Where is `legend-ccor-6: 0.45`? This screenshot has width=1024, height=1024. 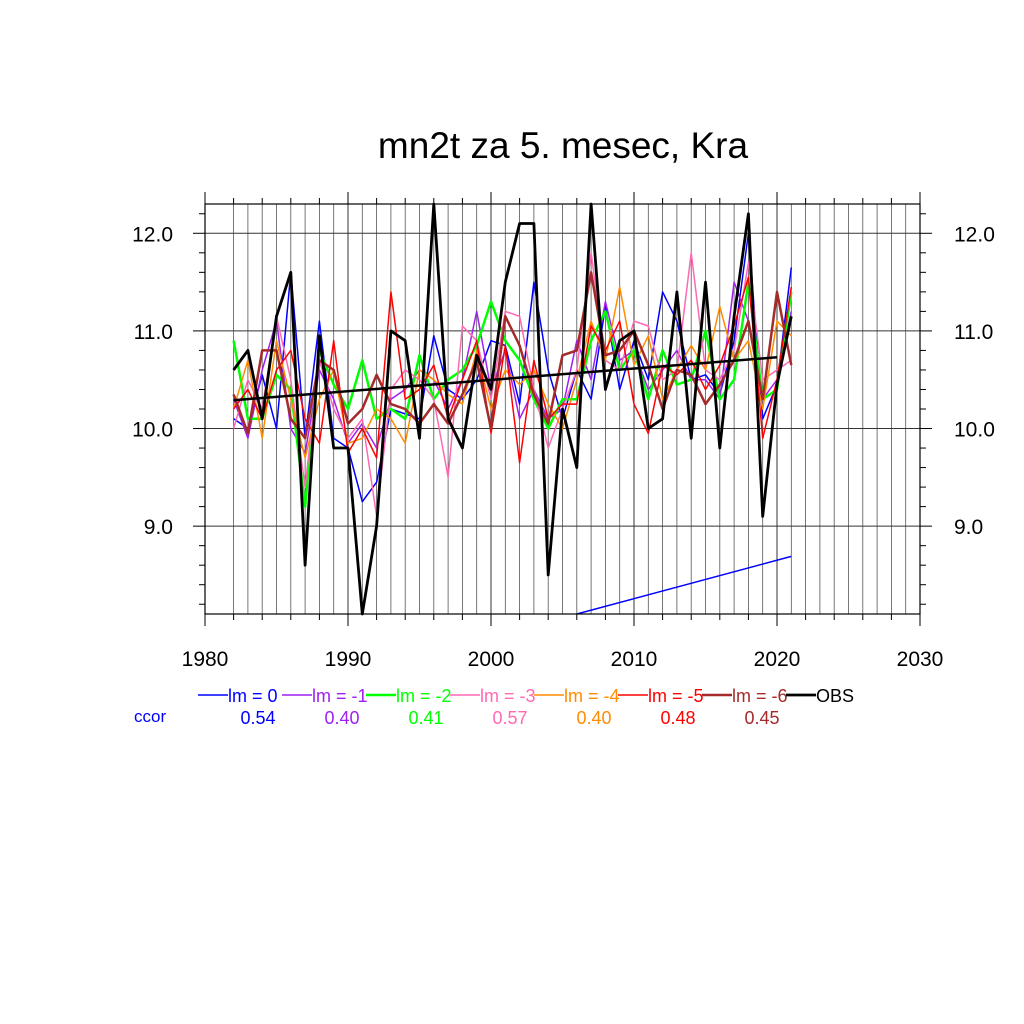
legend-ccor-6: 0.45 is located at coordinates (761, 718).